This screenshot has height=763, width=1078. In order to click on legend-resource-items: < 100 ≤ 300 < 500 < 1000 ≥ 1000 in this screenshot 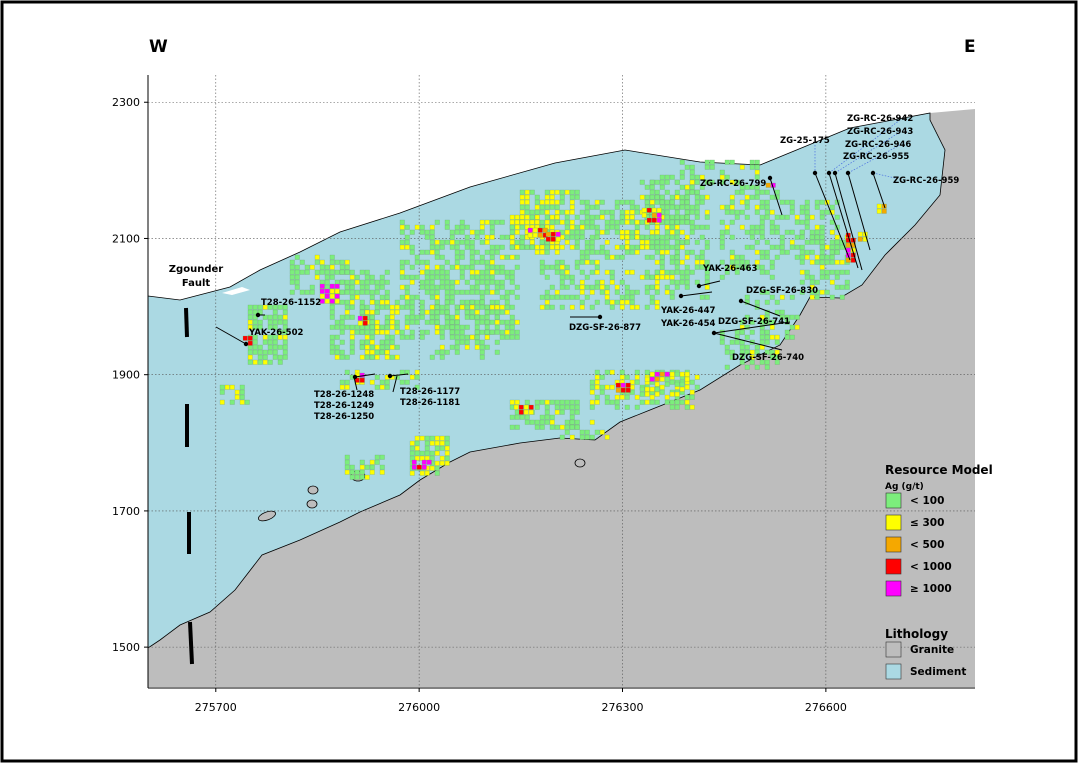, I will do `click(918, 544)`.